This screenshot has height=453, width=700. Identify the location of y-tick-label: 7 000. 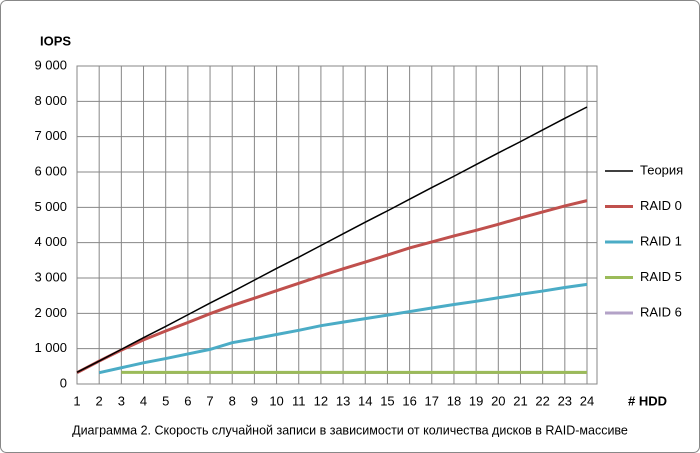
(50, 135).